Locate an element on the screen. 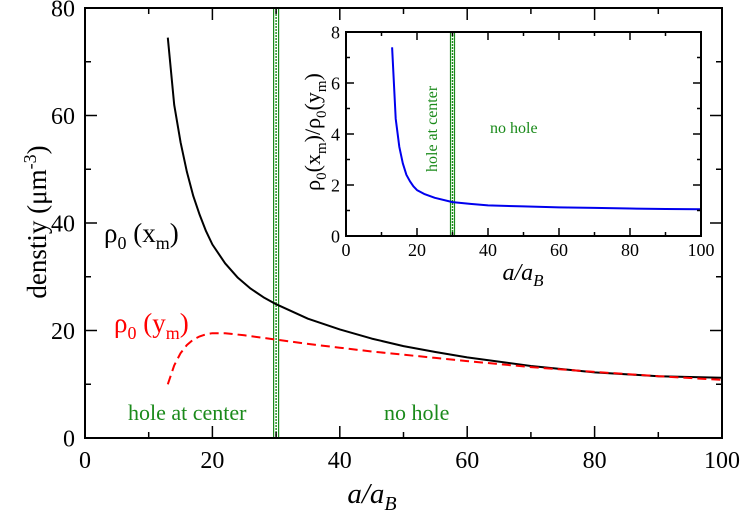 The height and width of the screenshot is (512, 747). main-xtick-label: 0 is located at coordinates (85, 461).